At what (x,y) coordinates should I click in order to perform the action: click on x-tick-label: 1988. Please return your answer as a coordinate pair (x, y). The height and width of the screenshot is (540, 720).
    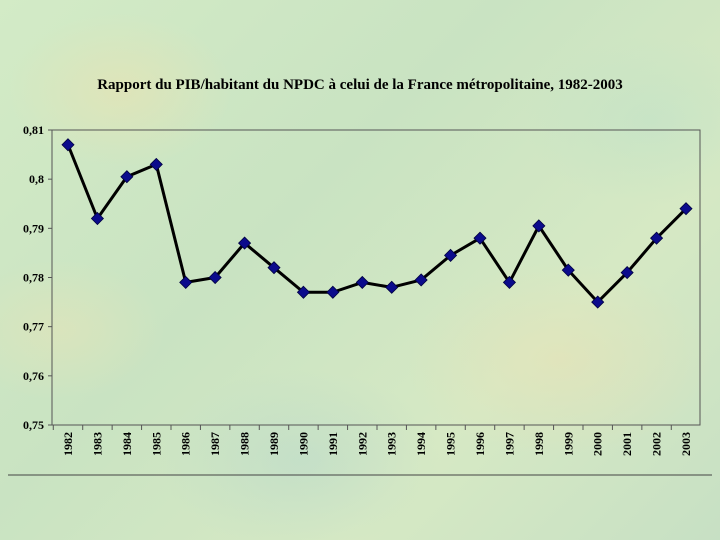
    Looking at the image, I should click on (245, 444).